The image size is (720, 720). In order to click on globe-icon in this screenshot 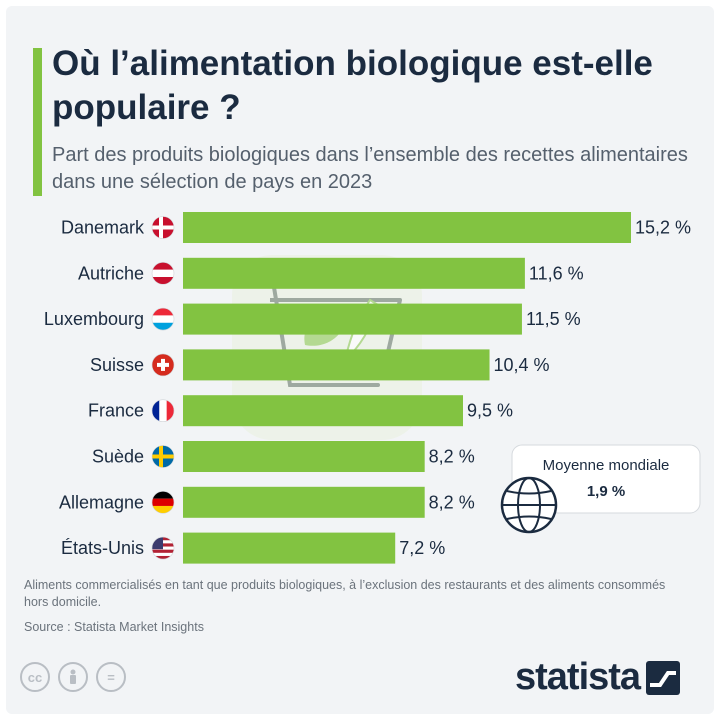, I will do `click(529, 505)`.